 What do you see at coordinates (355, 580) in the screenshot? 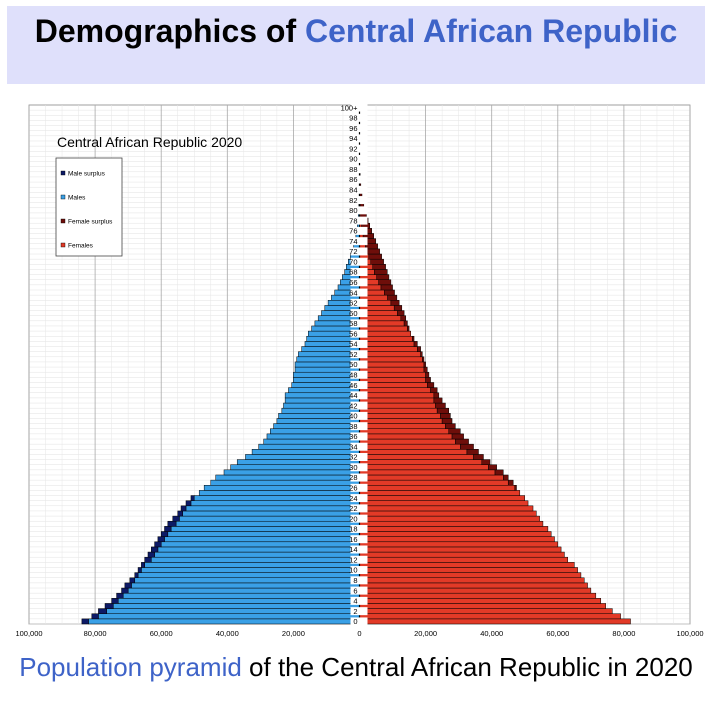
I see `y-tick-label: 8` at bounding box center [355, 580].